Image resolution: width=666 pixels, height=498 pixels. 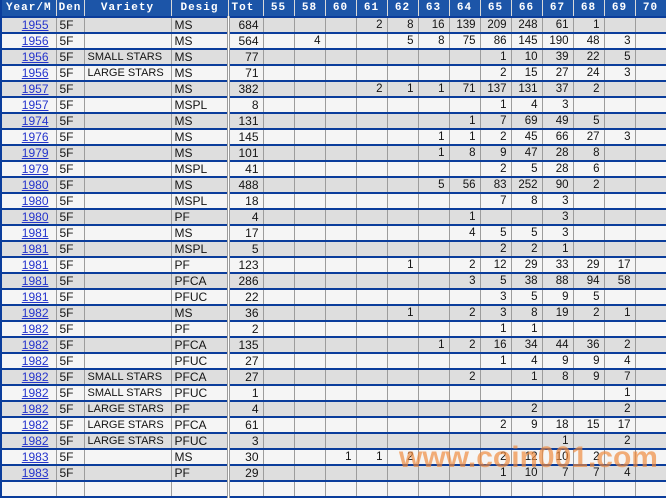 What do you see at coordinates (496, 425) in the screenshot?
I see `cell-grade-65: 2` at bounding box center [496, 425].